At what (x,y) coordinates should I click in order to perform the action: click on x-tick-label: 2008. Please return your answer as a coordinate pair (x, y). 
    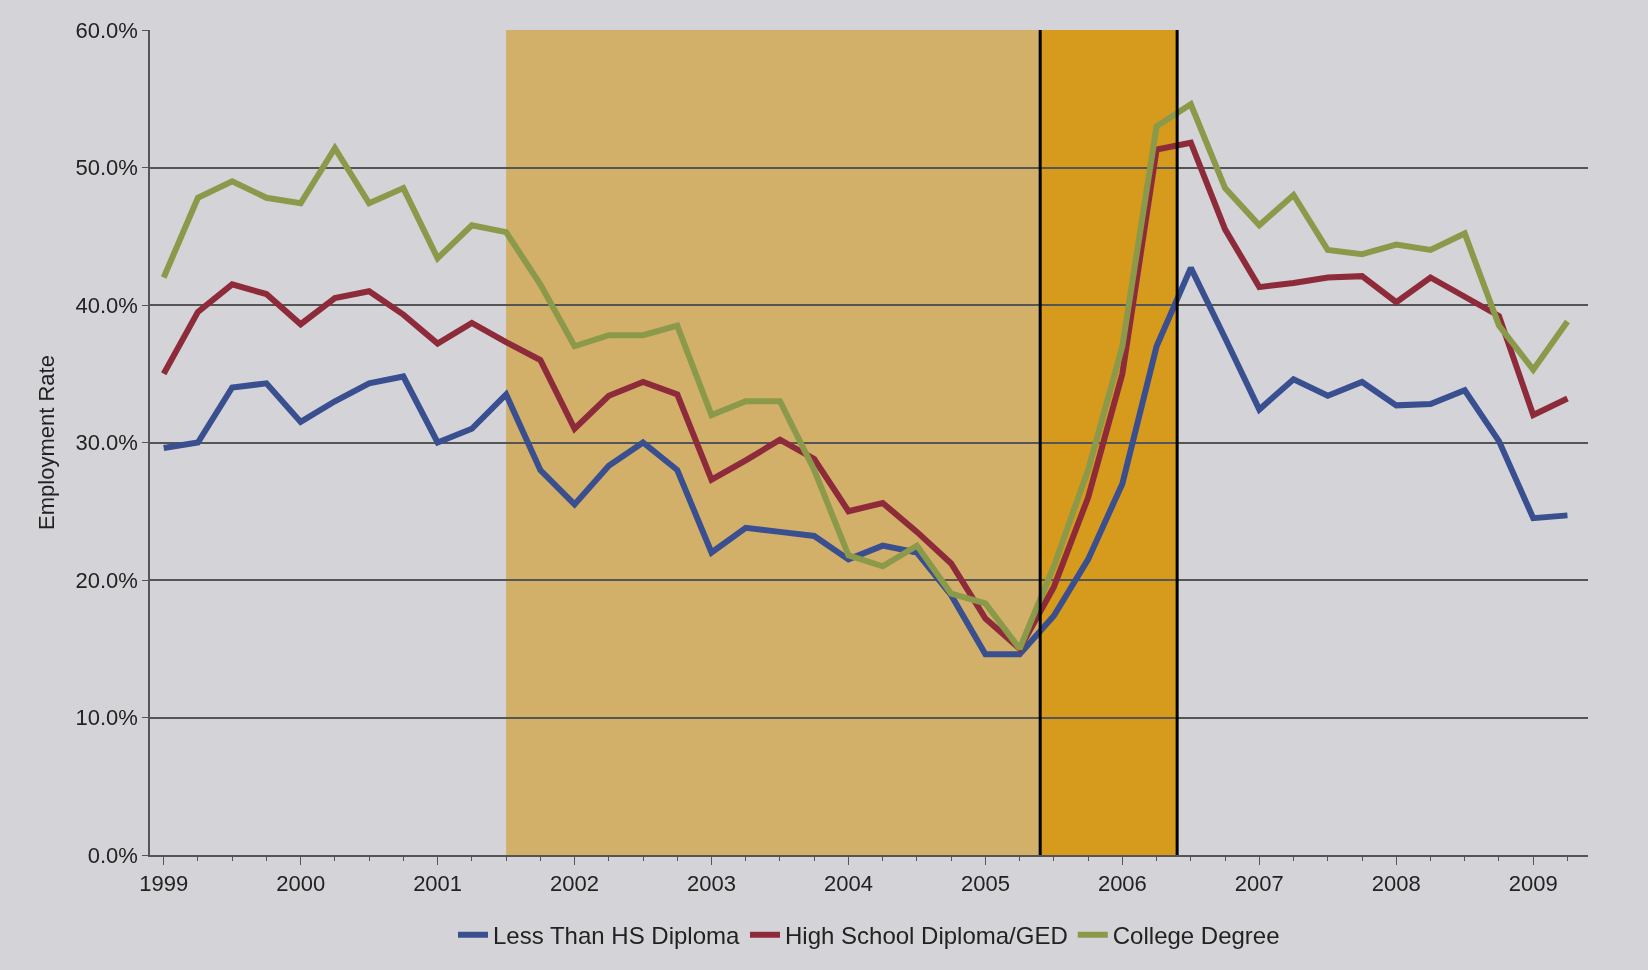
    Looking at the image, I should click on (1396, 884).